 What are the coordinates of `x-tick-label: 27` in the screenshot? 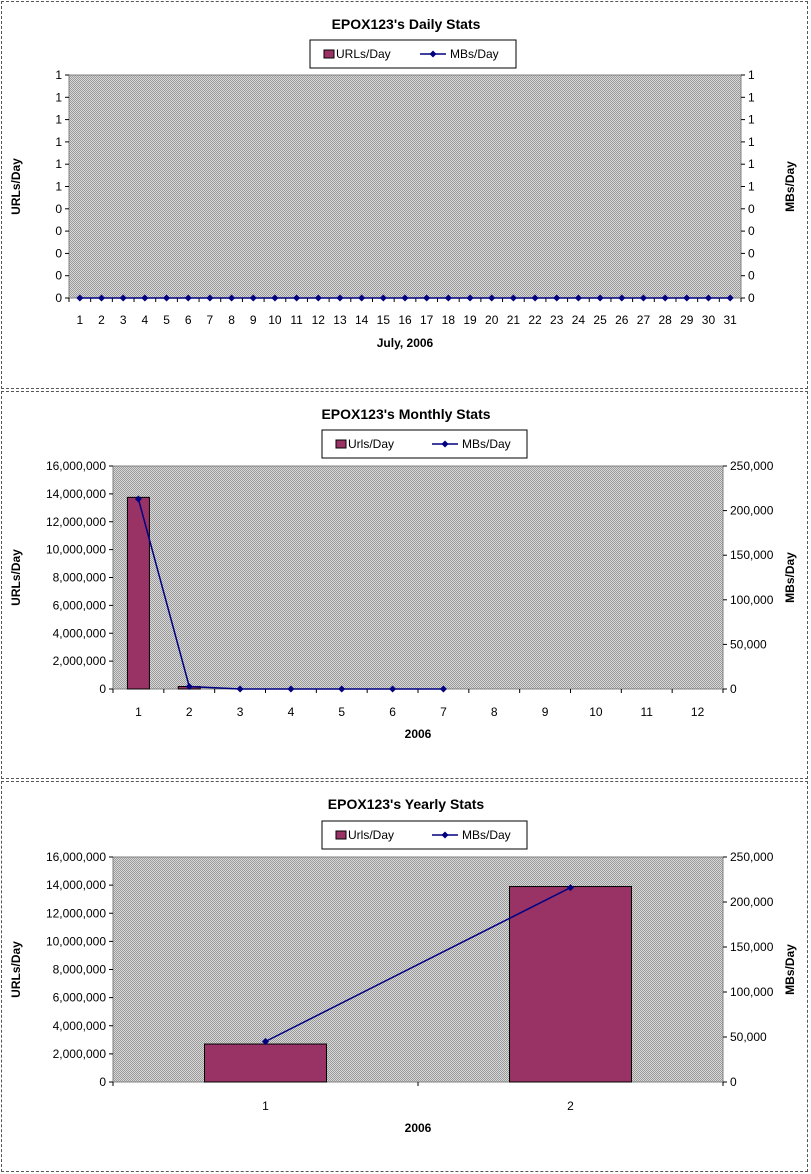 It's located at (644, 320).